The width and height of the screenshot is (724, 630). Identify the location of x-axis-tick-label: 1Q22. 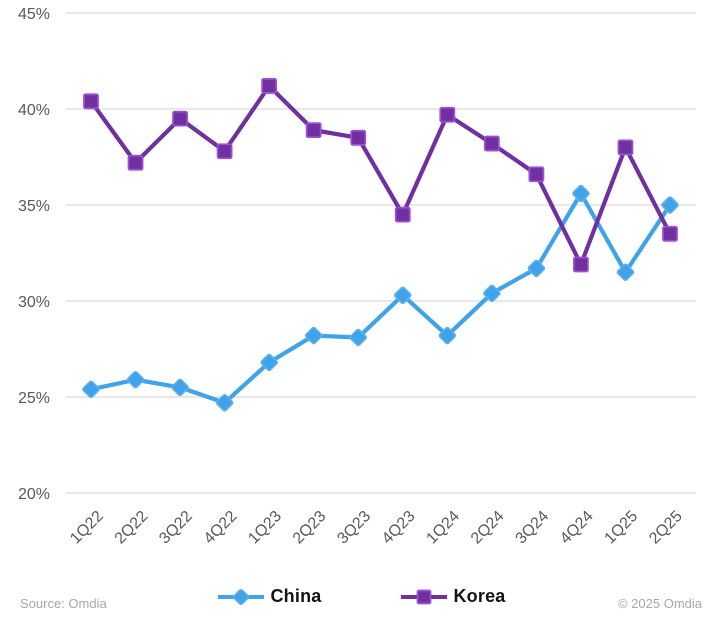
(87, 528).